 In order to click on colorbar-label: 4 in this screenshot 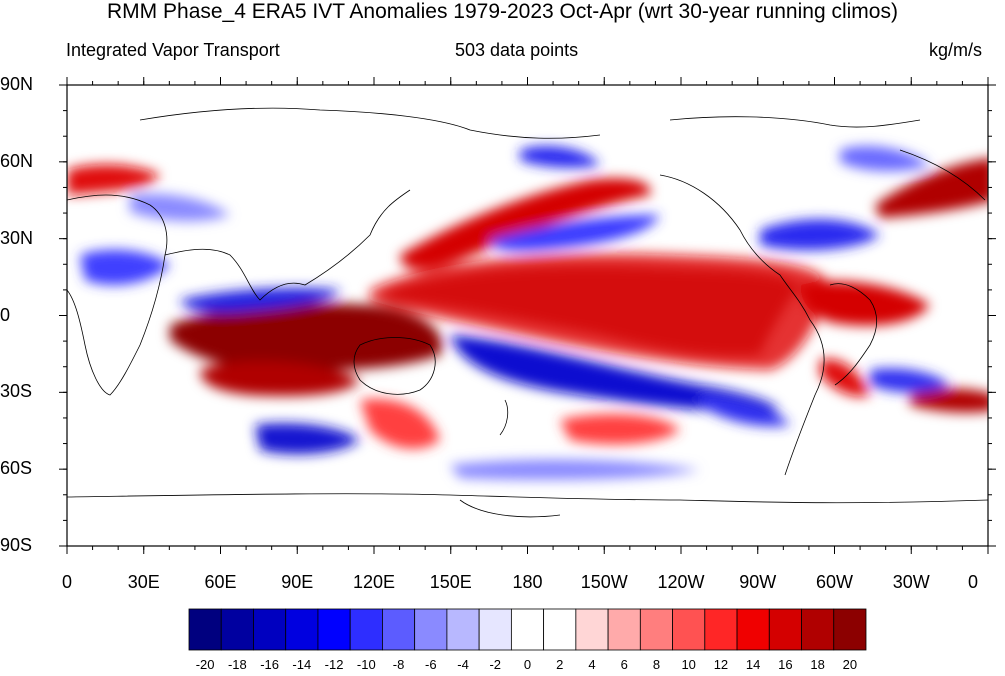, I will do `click(592, 664)`.